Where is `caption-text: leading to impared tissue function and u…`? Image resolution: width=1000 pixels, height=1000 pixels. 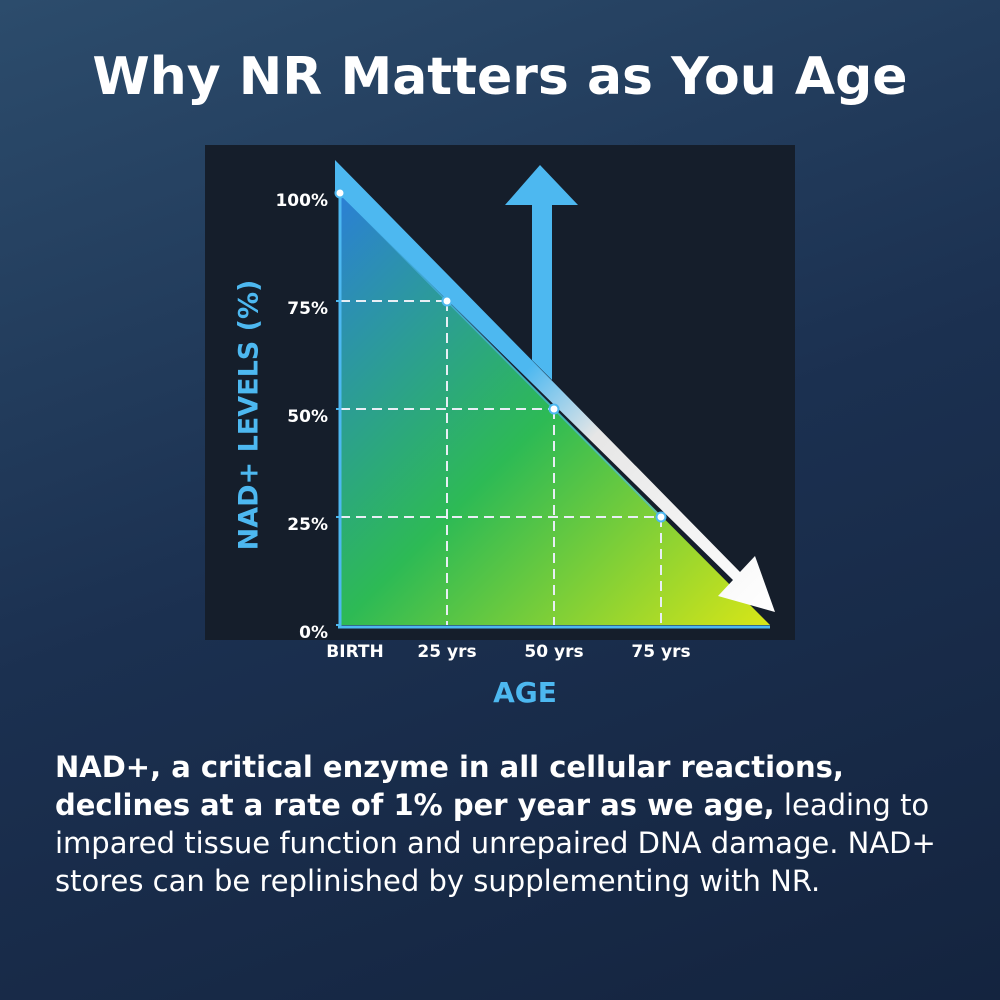
caption-text: leading to impared tissue function and u… is located at coordinates (495, 843).